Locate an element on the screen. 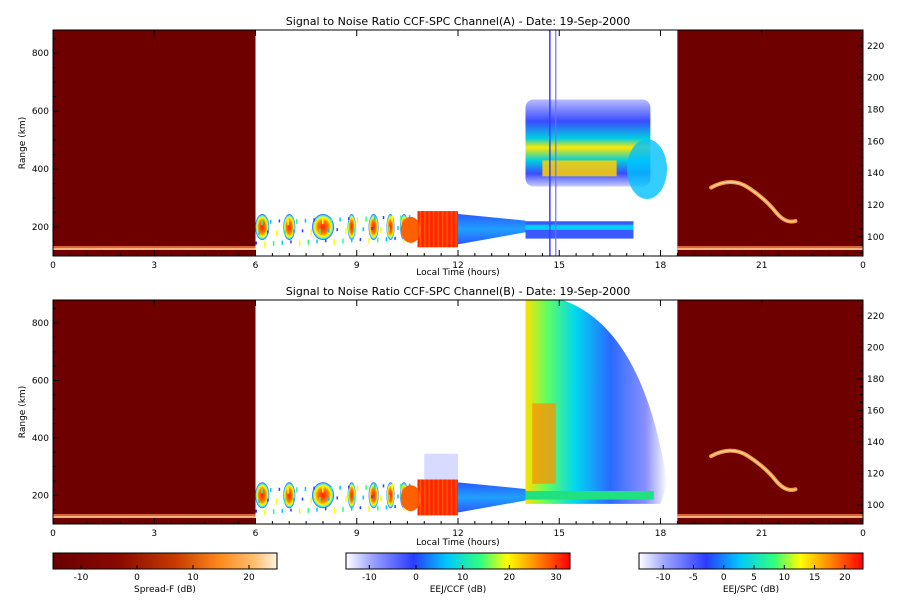  colorbar-1: -10 0 10 20 30 EEJ/CCF (dB) is located at coordinates (458, 573).